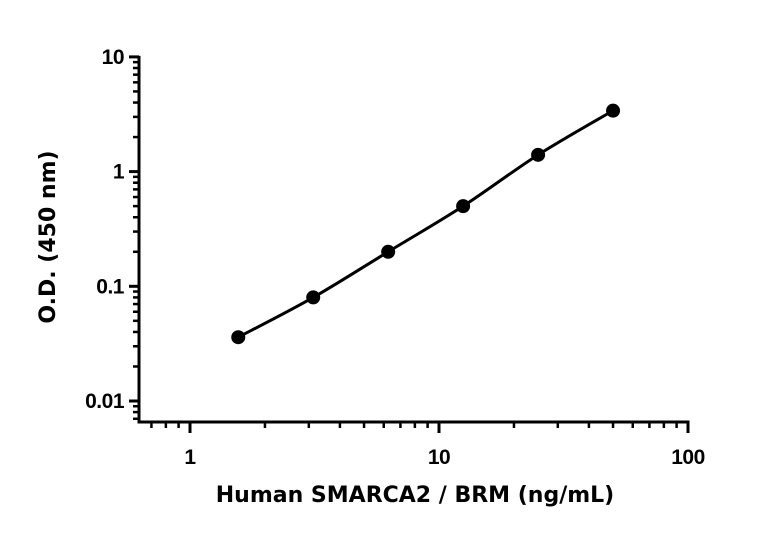  Describe the element at coordinates (119, 172) in the screenshot. I see `y-tick-label: 1` at that location.